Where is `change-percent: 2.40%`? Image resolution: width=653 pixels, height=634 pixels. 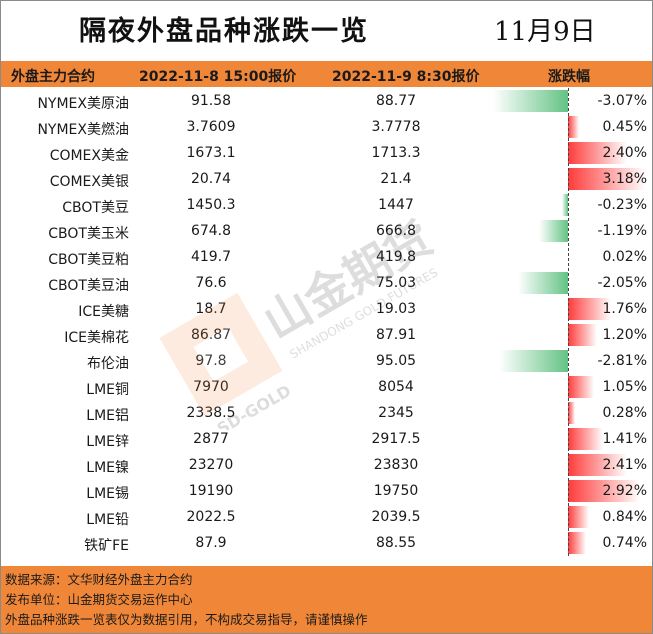 change-percent: 2.40% is located at coordinates (624, 153).